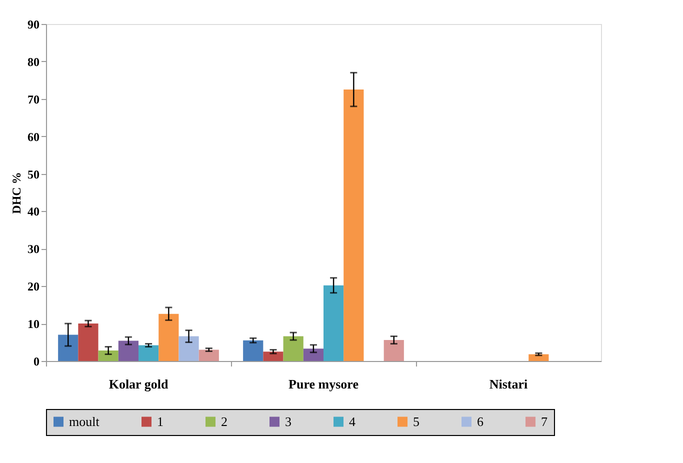 Image resolution: width=683 pixels, height=463 pixels. Describe the element at coordinates (34, 137) in the screenshot. I see `y-tick-label: 60` at that location.